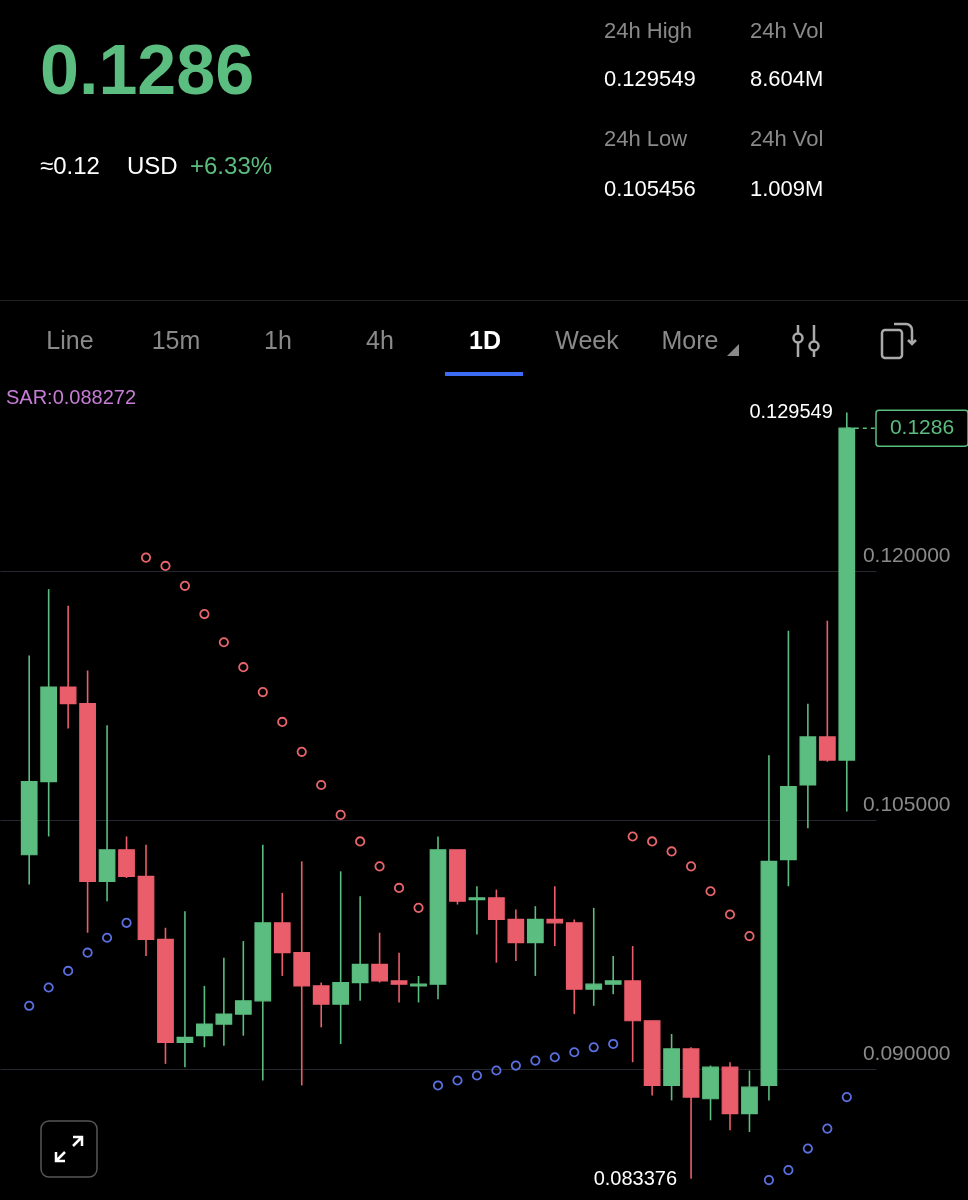 The width and height of the screenshot is (968, 1200). What do you see at coordinates (906, 555) in the screenshot?
I see `y-tick-label: 0.120000` at bounding box center [906, 555].